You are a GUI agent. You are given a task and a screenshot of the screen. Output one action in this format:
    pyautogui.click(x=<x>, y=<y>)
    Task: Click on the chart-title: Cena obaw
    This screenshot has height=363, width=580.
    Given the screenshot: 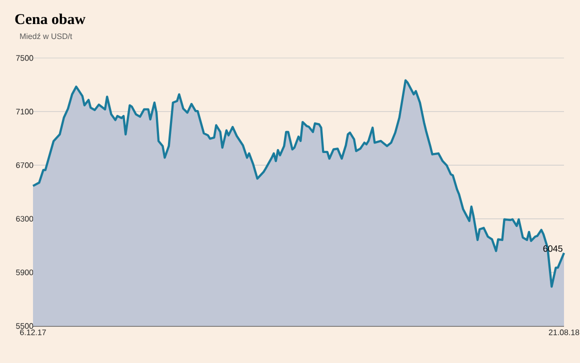 What is the action you would take?
    pyautogui.click(x=50, y=19)
    